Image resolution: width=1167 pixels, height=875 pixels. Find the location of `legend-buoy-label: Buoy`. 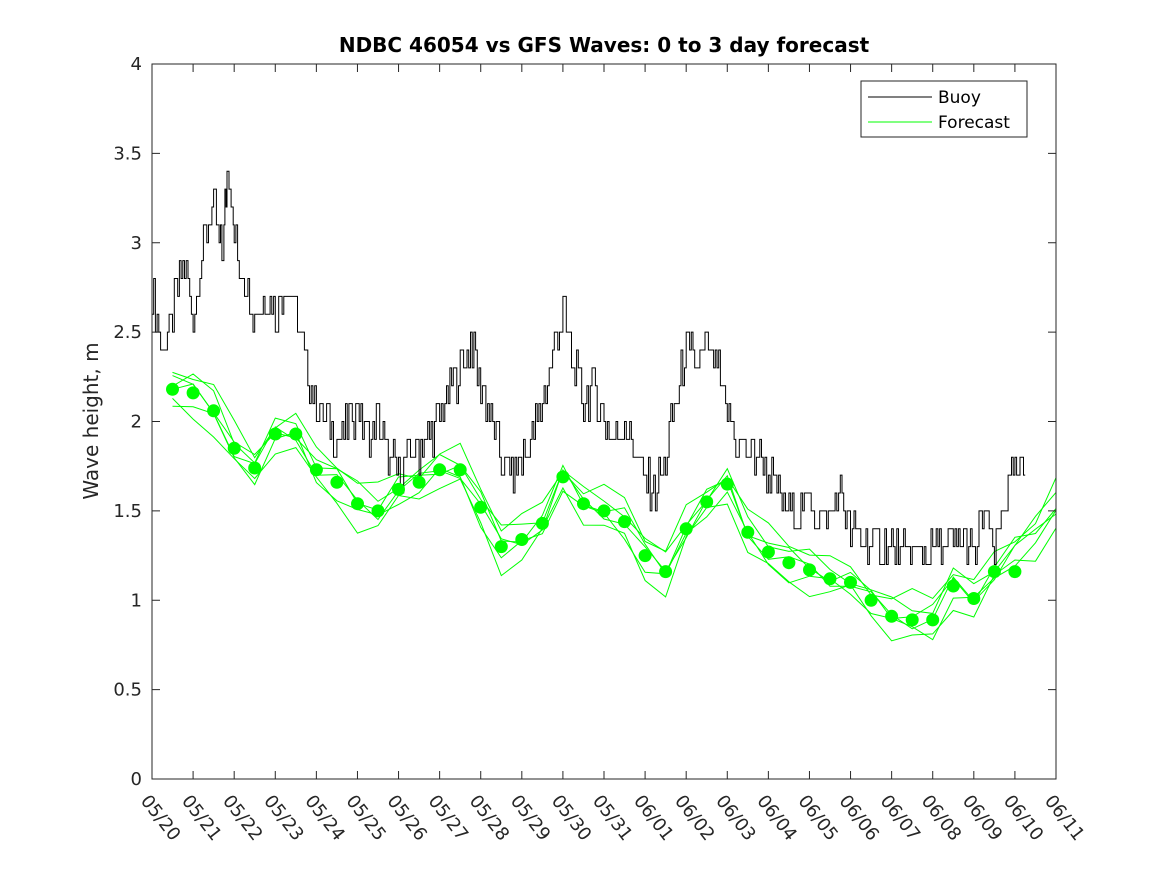

legend-buoy-label: Buoy is located at coordinates (959, 98).